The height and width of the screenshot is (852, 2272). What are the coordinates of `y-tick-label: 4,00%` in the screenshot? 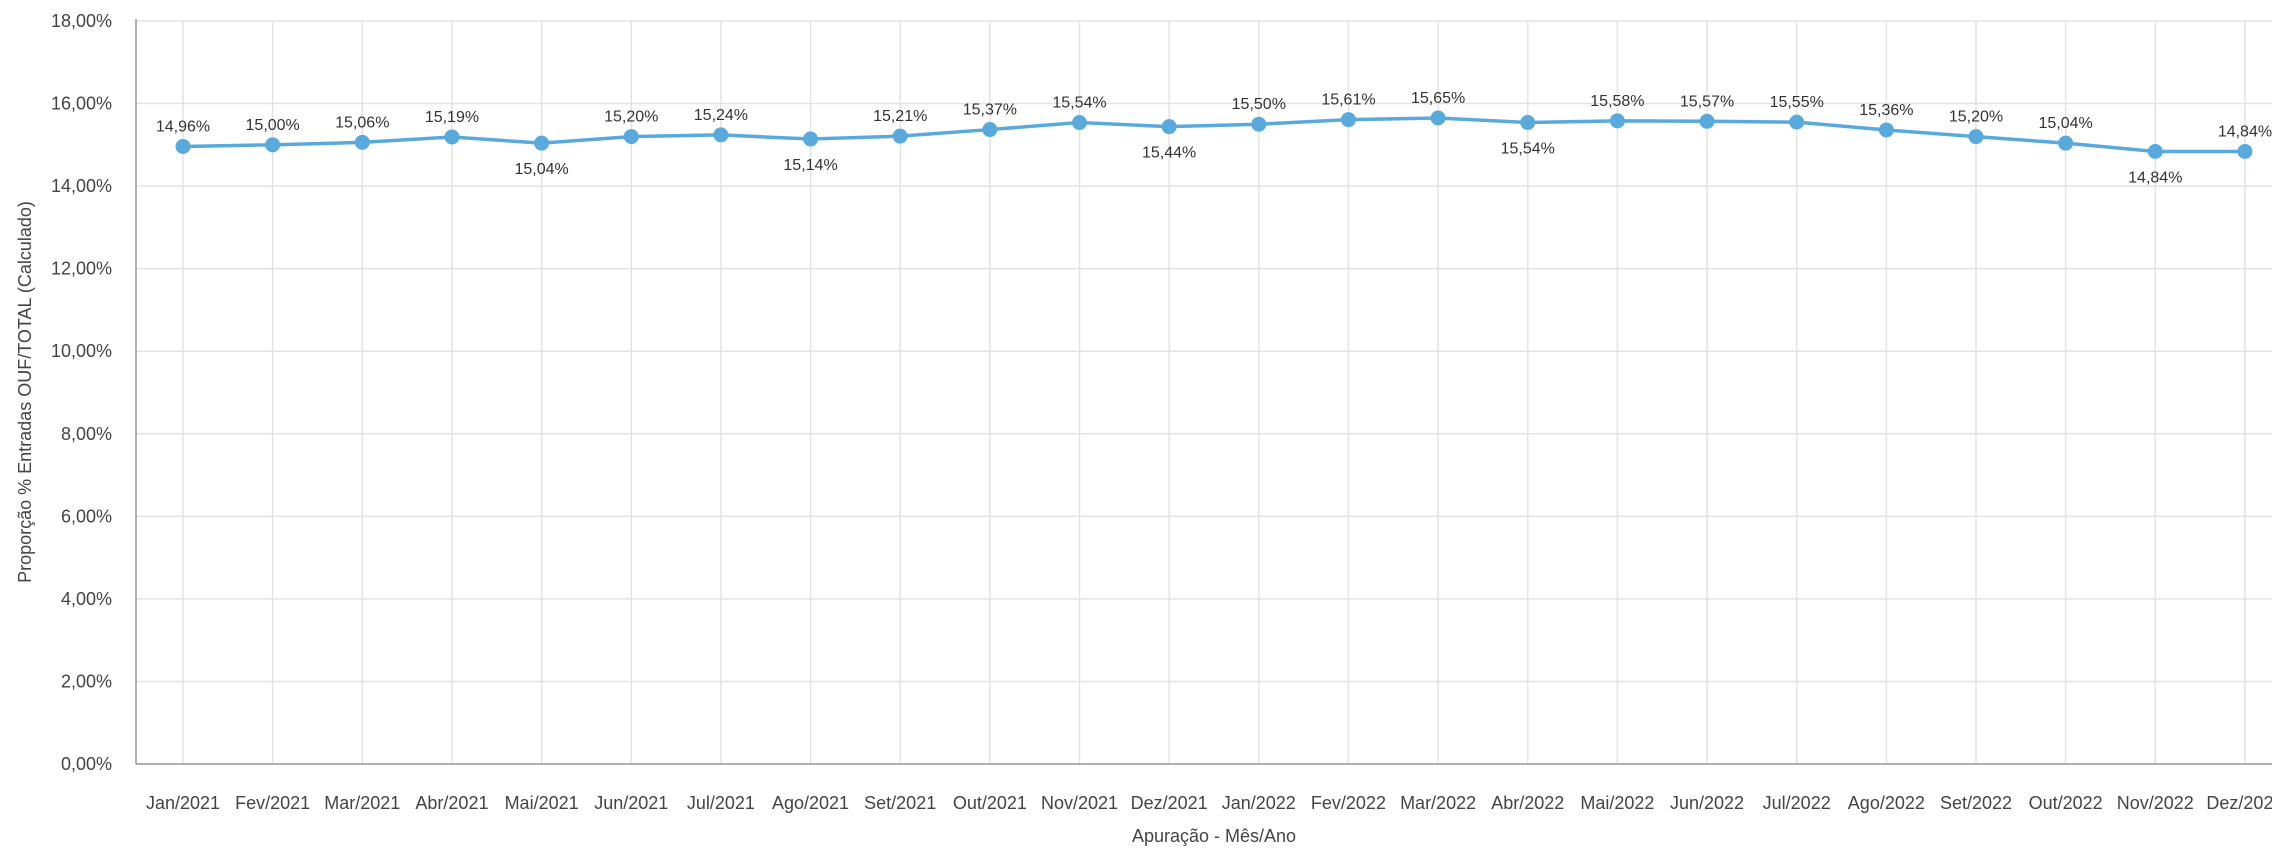 It's located at (86, 599).